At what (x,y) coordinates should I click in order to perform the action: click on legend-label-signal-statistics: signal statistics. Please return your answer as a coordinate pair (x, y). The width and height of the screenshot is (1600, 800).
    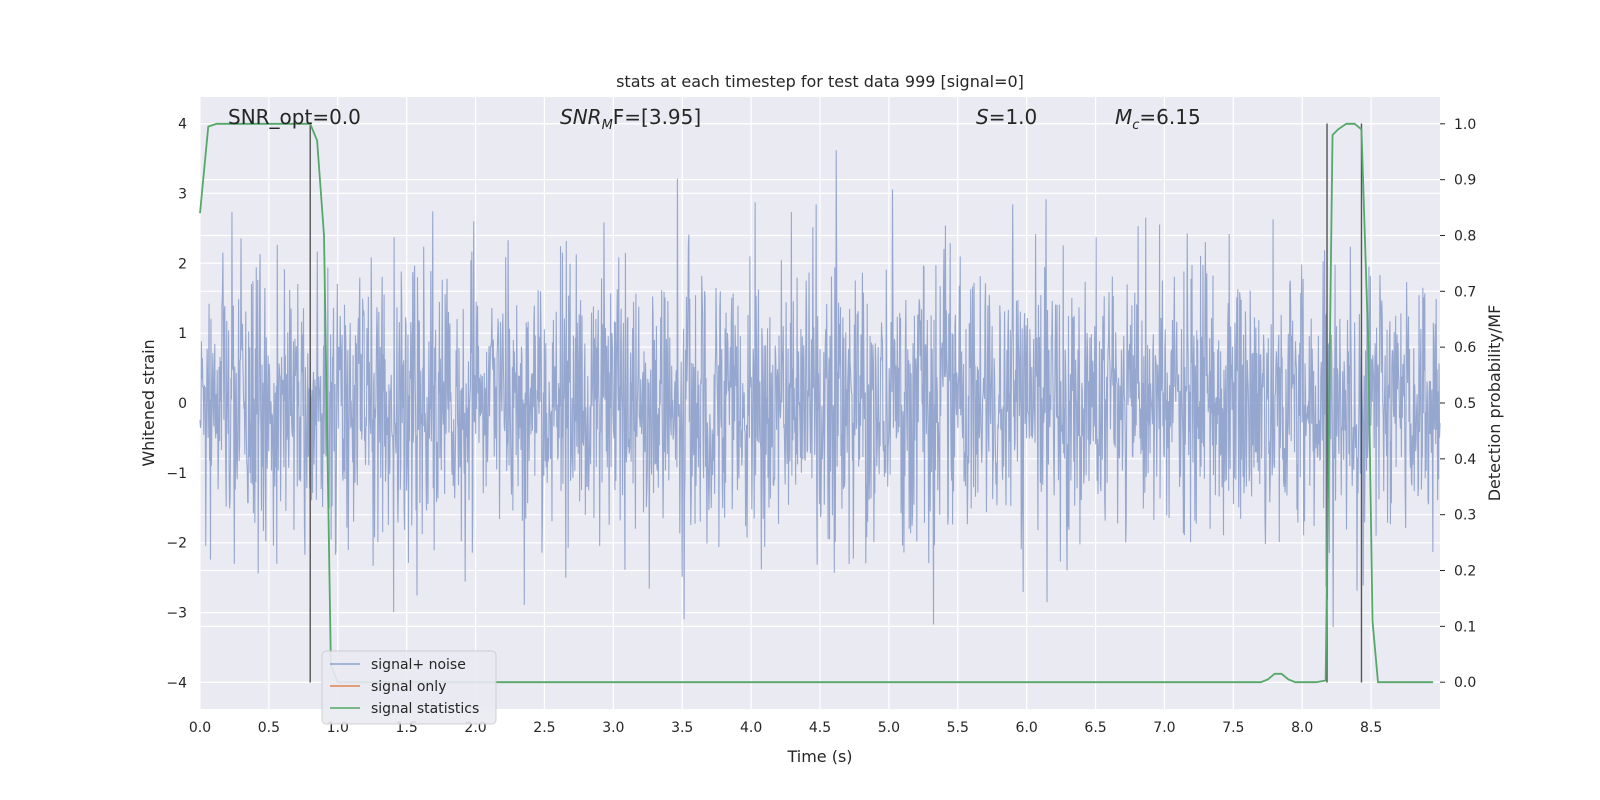
    Looking at the image, I should click on (425, 709).